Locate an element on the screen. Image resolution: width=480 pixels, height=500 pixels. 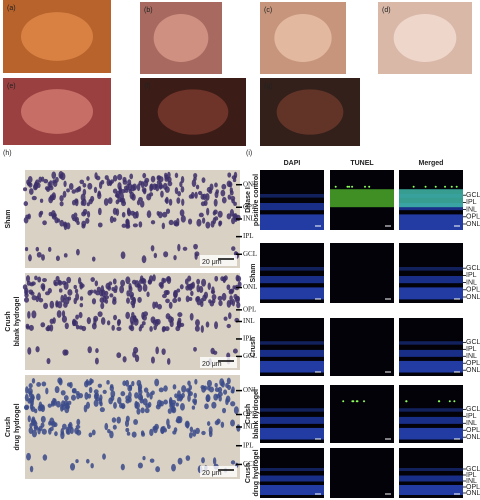
column-header: TUNEL is located at coordinates (362, 163).